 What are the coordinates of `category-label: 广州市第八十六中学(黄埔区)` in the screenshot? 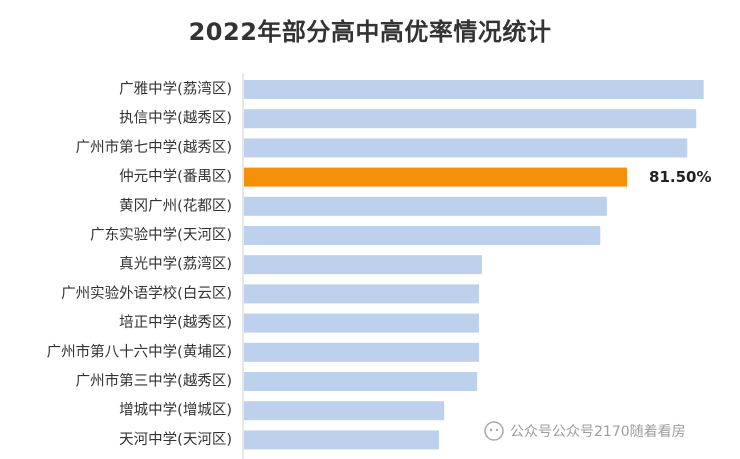 It's located at (139, 351).